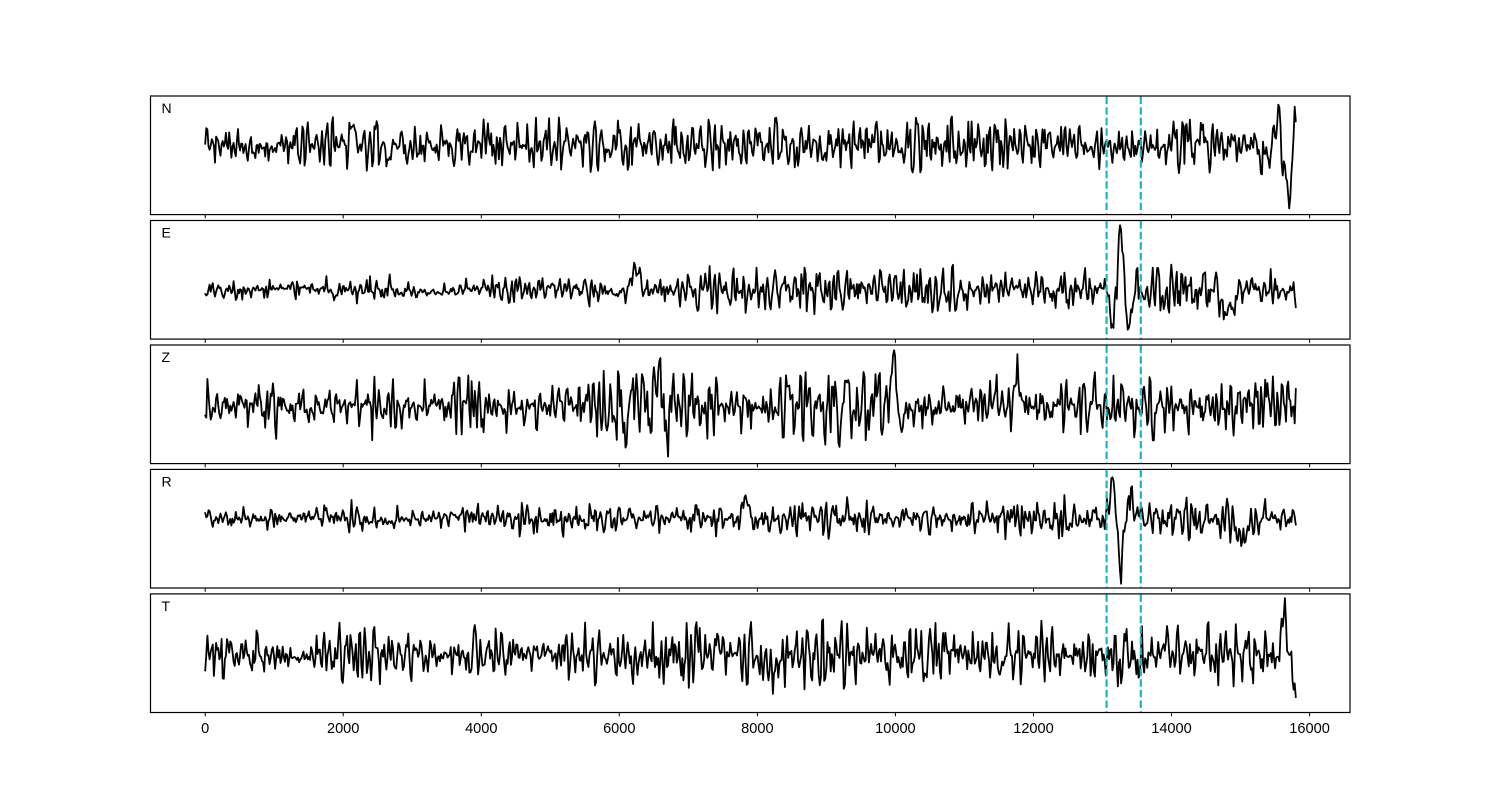 The height and width of the screenshot is (805, 1500). Describe the element at coordinates (619, 729) in the screenshot. I see `svg-text: 6000` at that location.